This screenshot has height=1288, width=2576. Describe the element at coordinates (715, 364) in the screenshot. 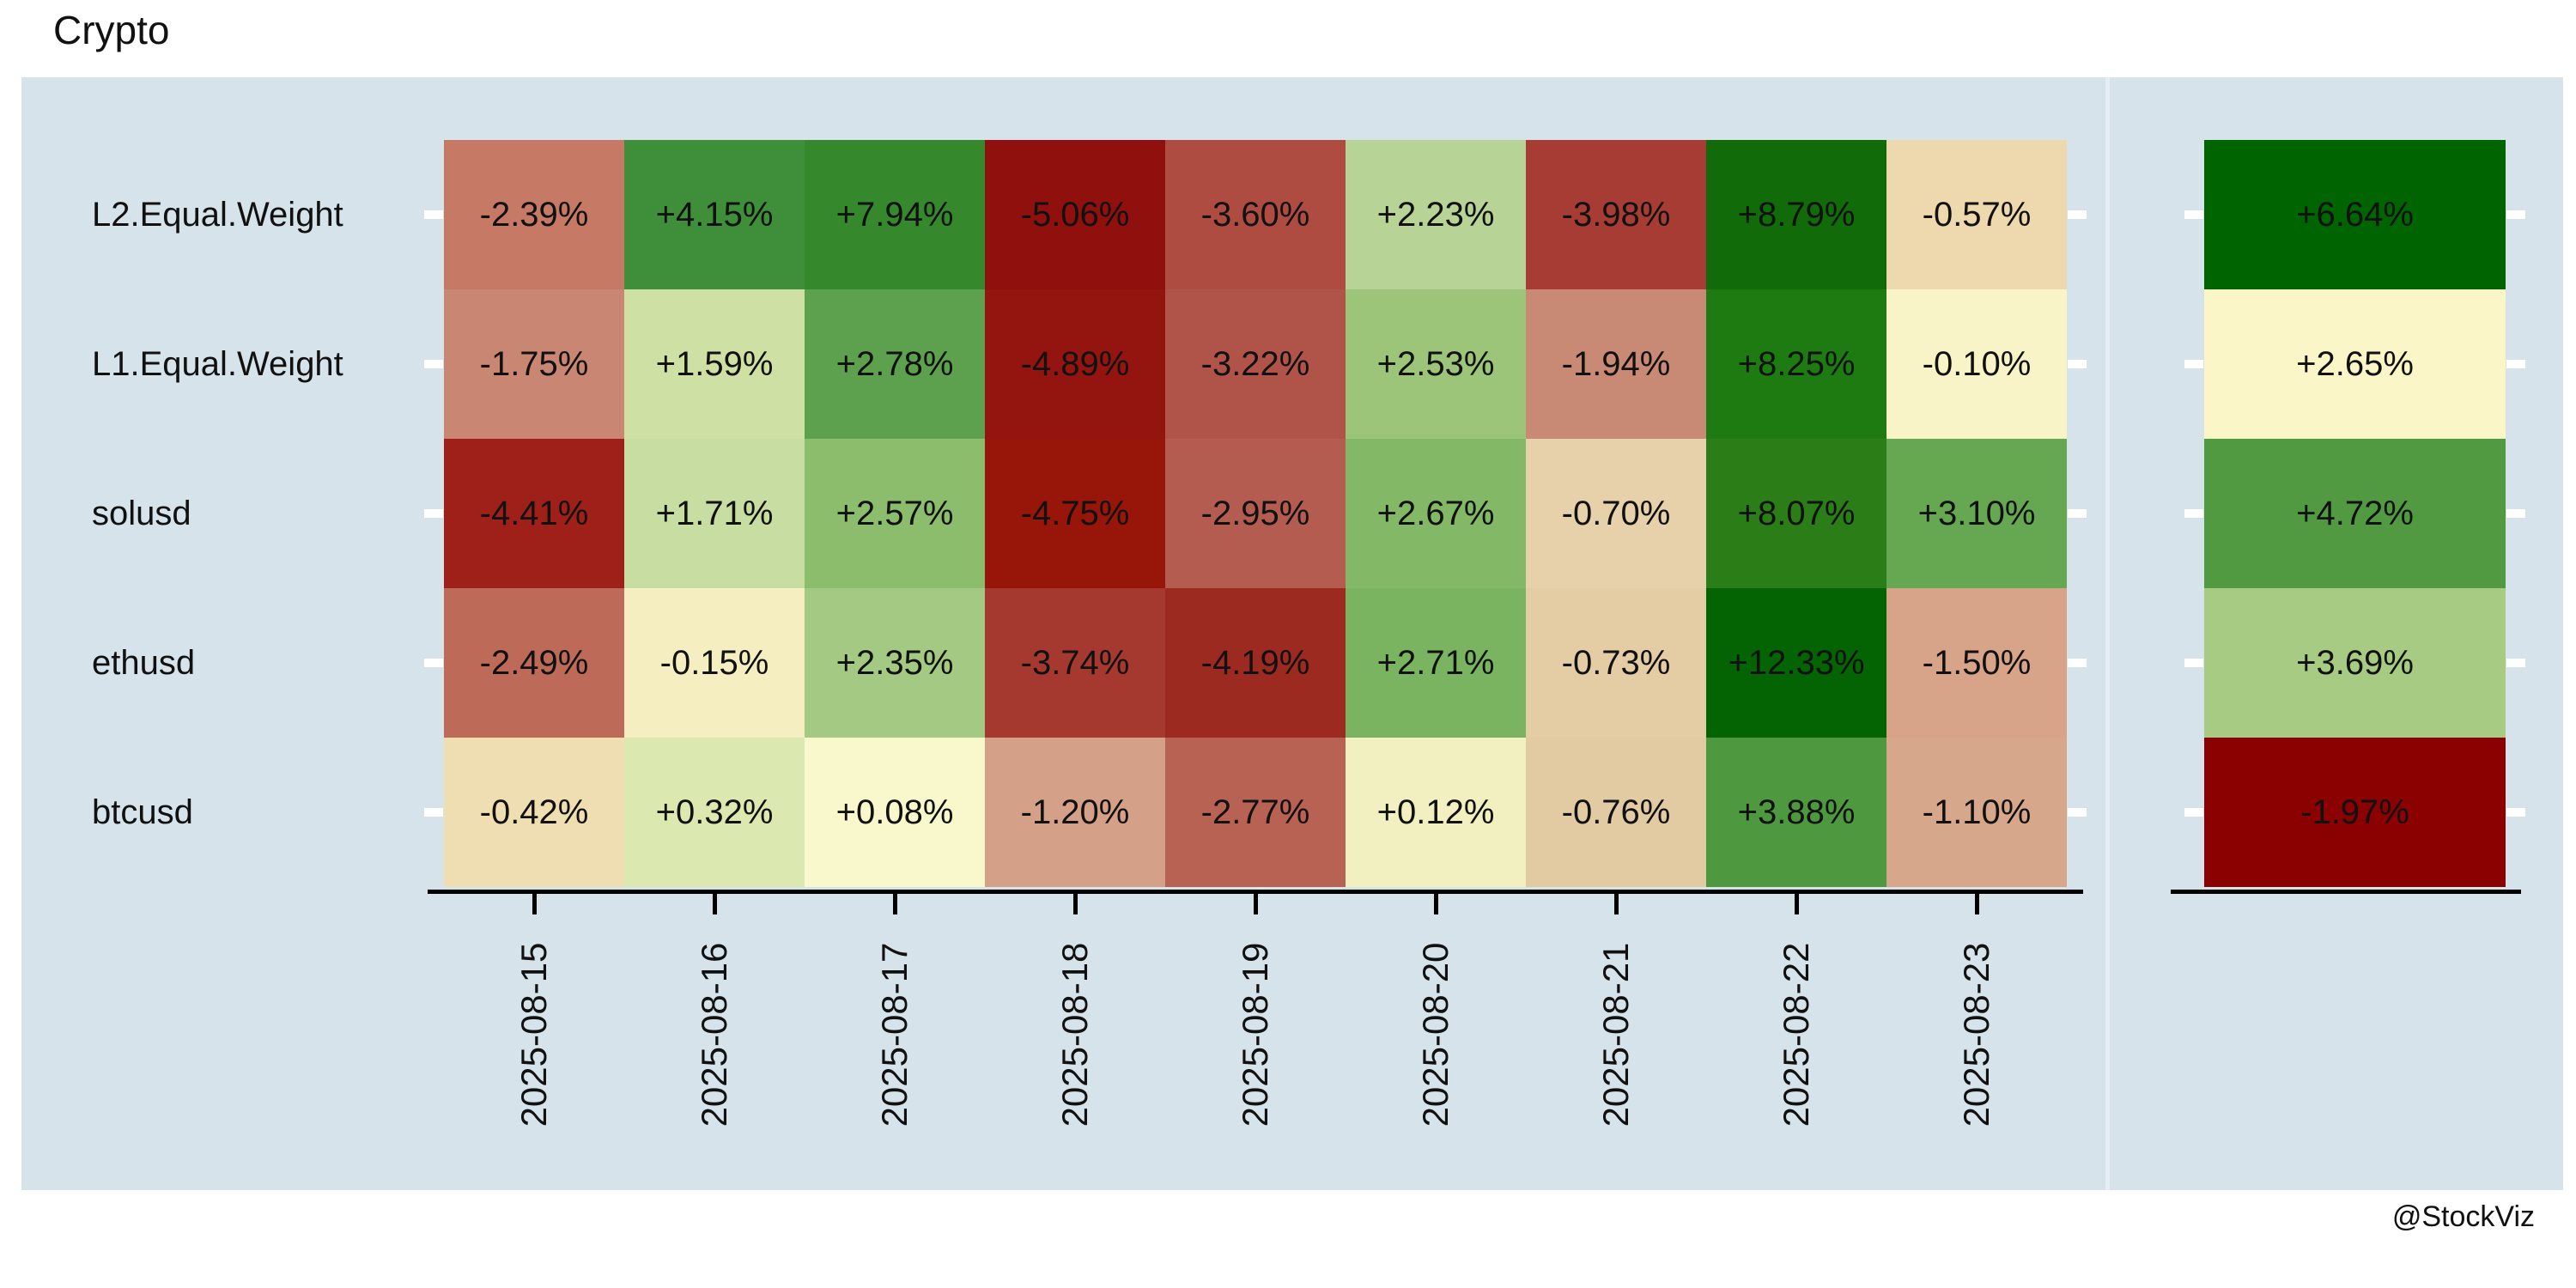

I see `heatmap-cell: +1.59%` at that location.